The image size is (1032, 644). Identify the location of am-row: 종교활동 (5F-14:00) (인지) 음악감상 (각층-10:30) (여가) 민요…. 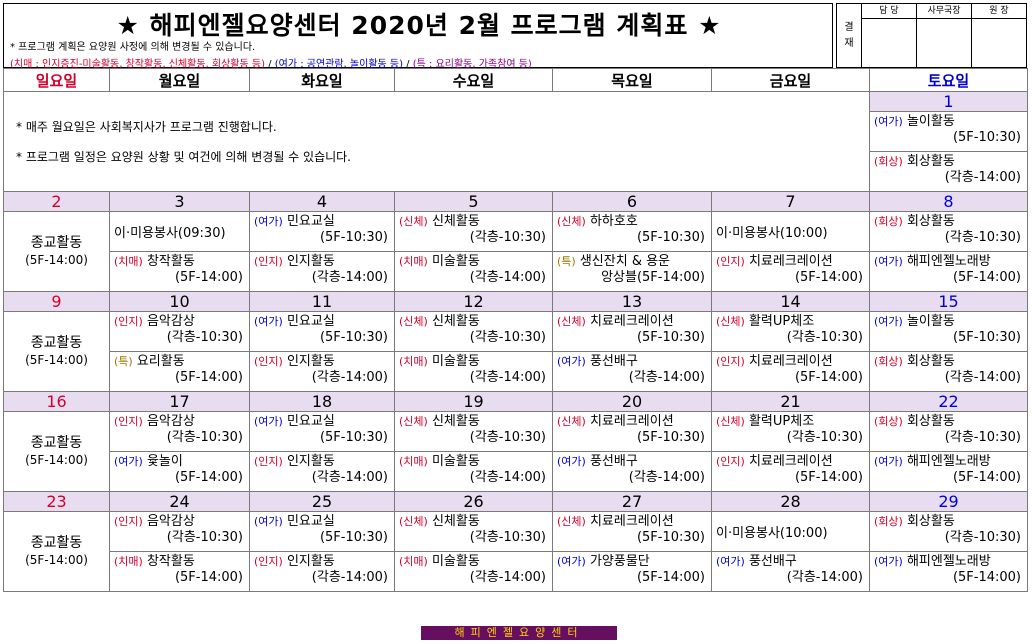
(515, 551).